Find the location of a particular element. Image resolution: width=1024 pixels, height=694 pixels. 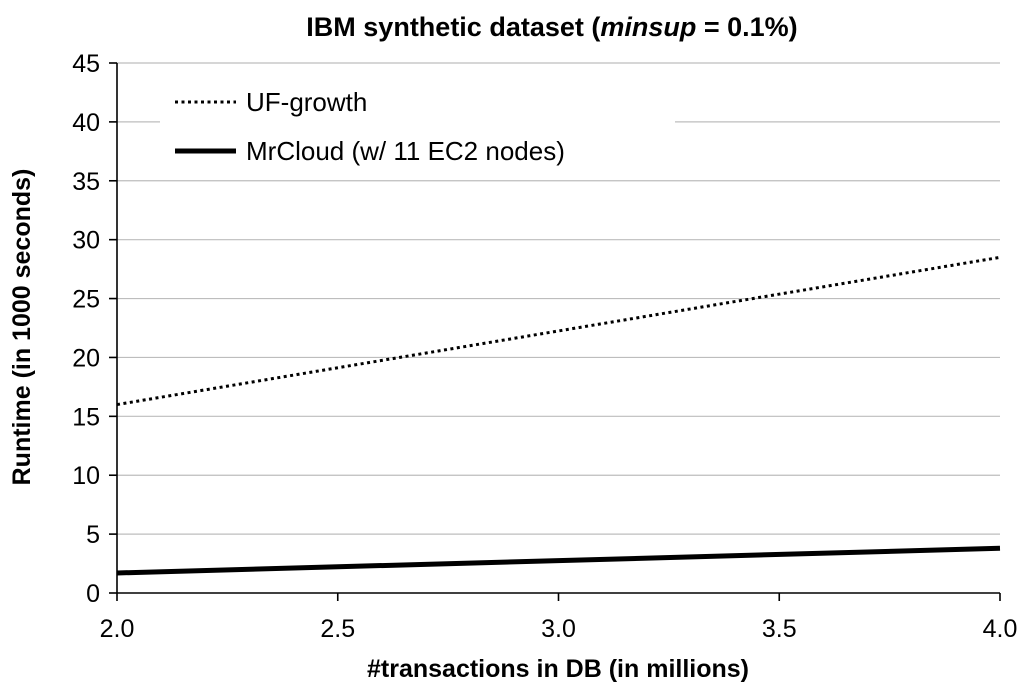

y-tick-label: 30 is located at coordinates (86, 241).